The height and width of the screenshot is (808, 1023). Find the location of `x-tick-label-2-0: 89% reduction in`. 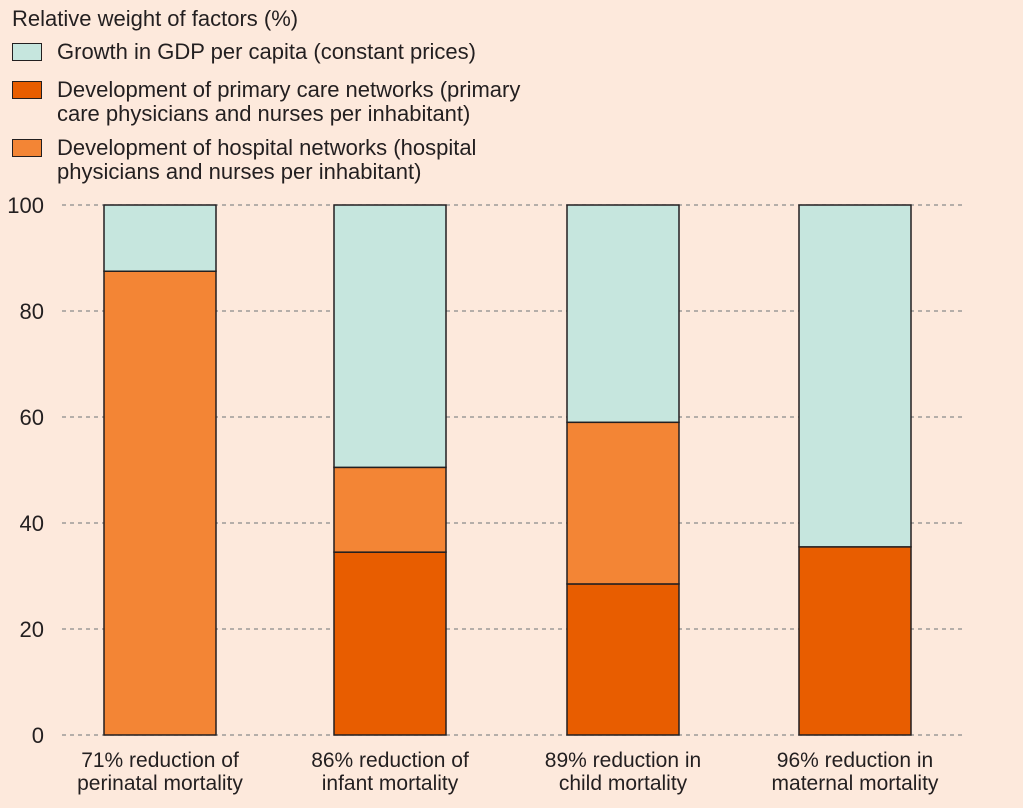

x-tick-label-2-0: 89% reduction in is located at coordinates (623, 760).